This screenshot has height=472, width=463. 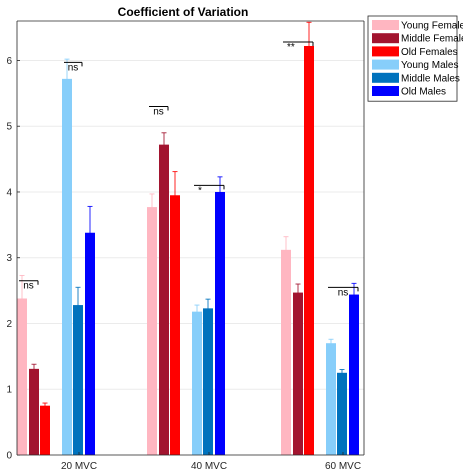 What do you see at coordinates (9, 61) in the screenshot?
I see `y-tick-label: 6` at bounding box center [9, 61].